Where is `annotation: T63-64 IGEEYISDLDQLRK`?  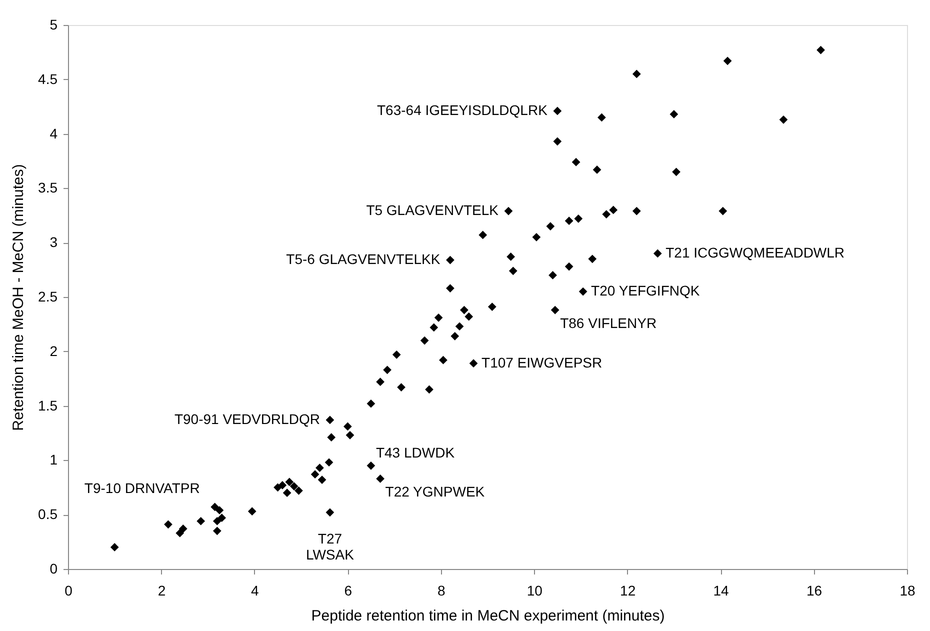
annotation: T63-64 IGEEYISDLDQLRK is located at coordinates (462, 110).